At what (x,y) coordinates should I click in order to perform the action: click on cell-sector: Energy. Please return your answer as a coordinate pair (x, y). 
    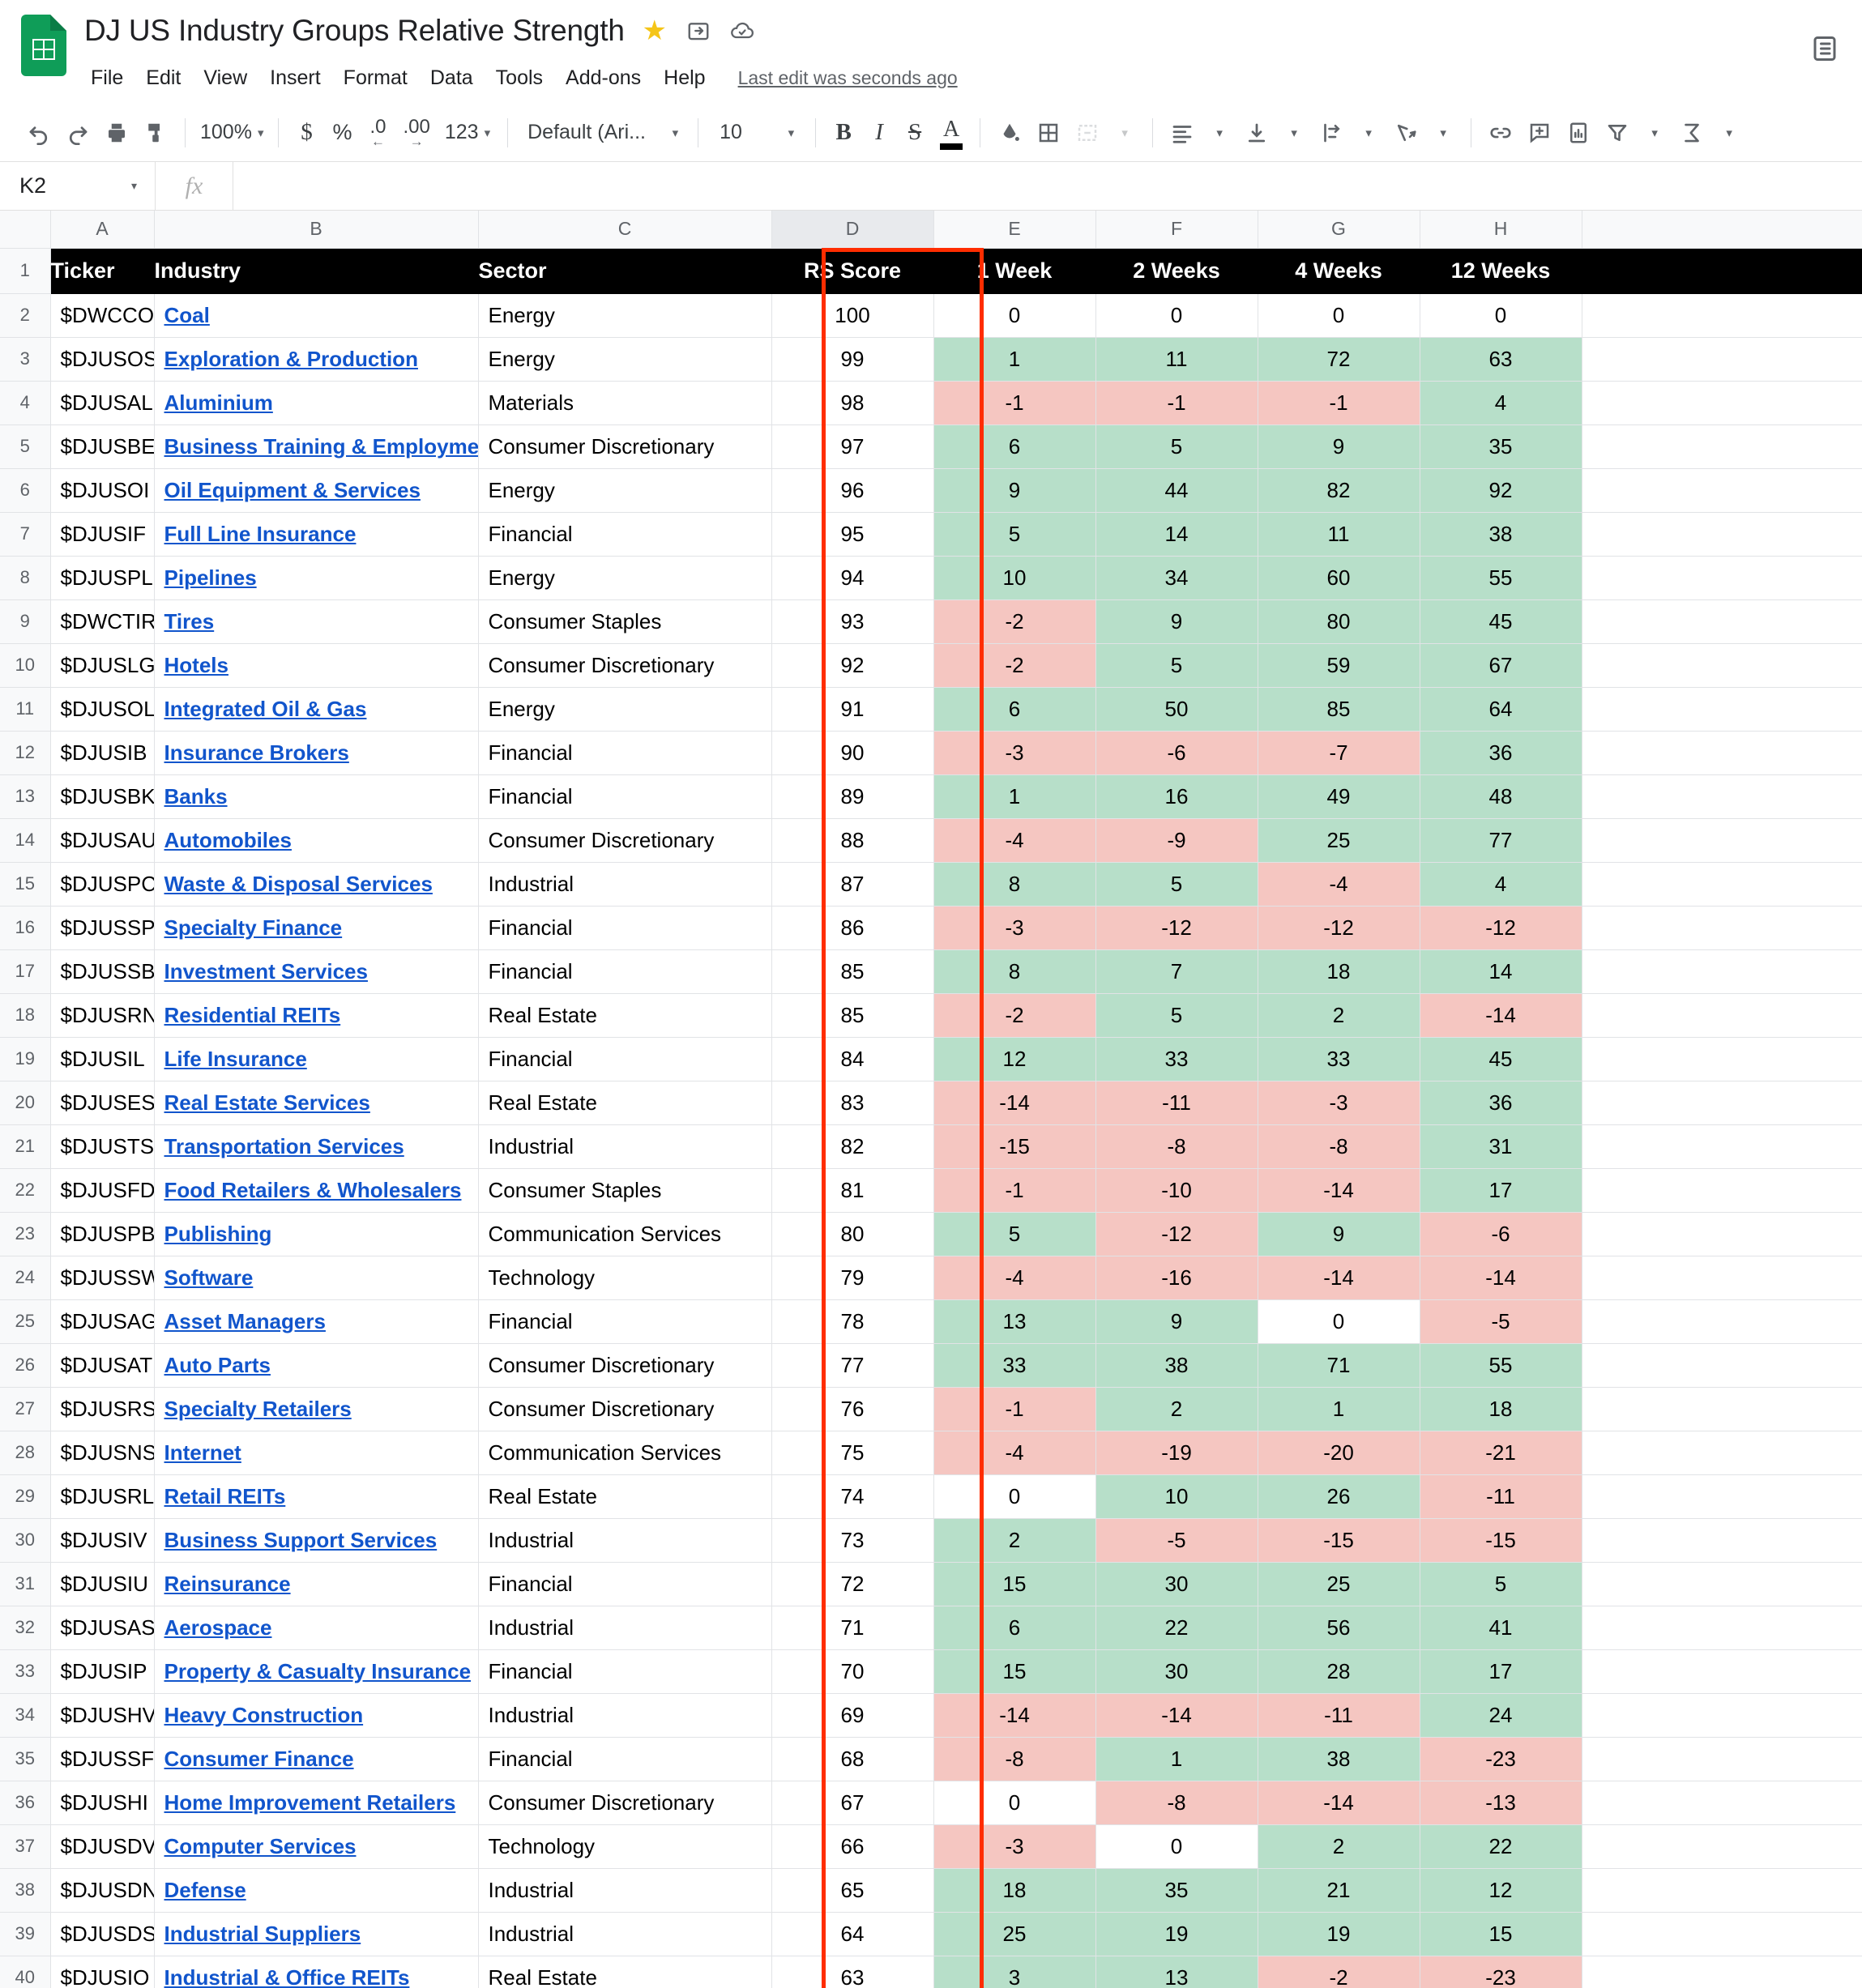
    Looking at the image, I should click on (624, 359).